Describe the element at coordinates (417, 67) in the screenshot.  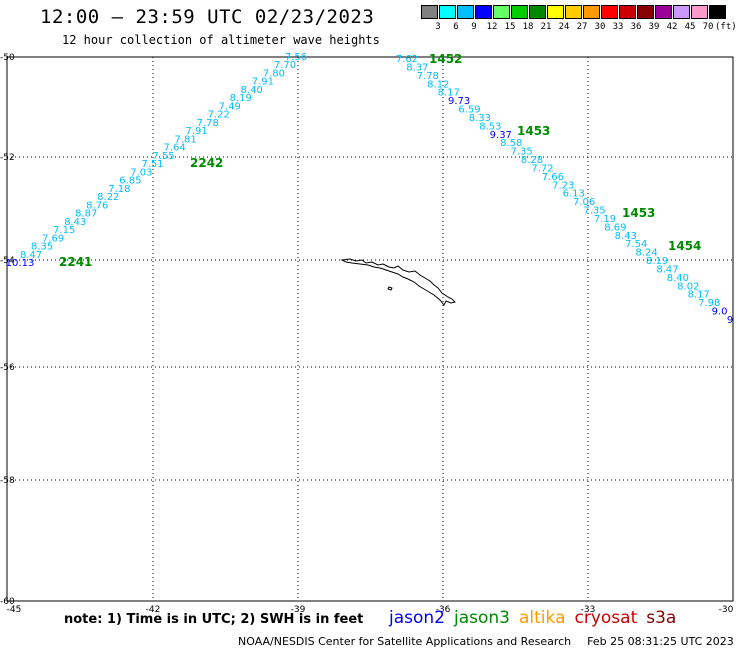
I see `wave-height-label: 8.37` at that location.